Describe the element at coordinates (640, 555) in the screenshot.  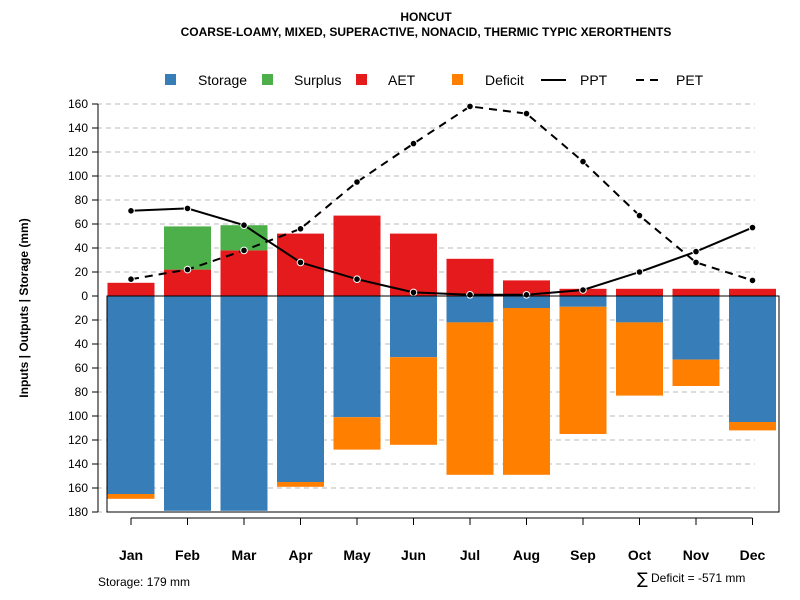
I see `x-tick-label: Oct` at that location.